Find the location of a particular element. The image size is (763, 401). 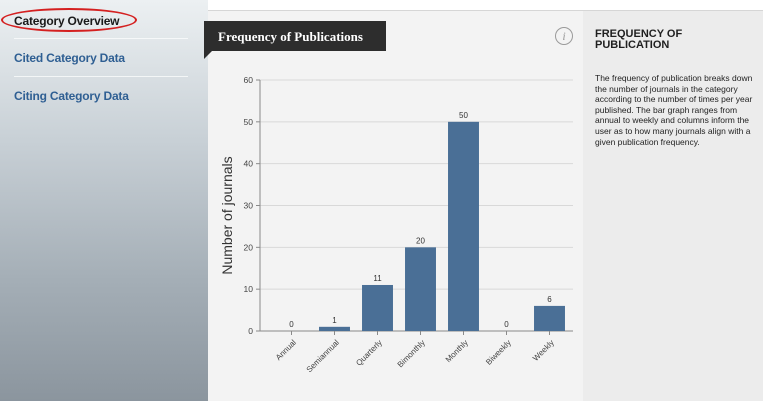

x-tick-label: Quarterly is located at coordinates (369, 353).